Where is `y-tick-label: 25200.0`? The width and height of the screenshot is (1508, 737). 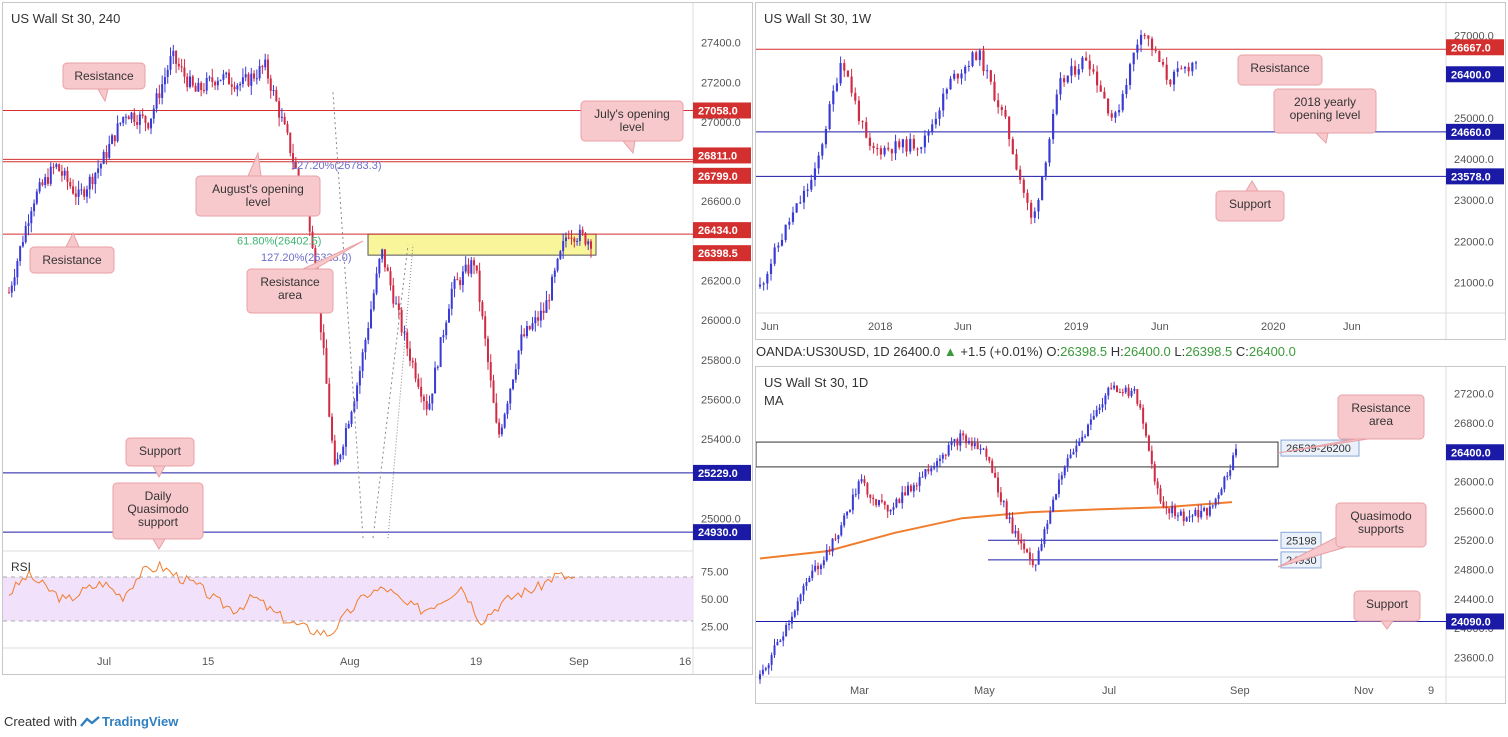
y-tick-label: 25200.0 is located at coordinates (1474, 541).